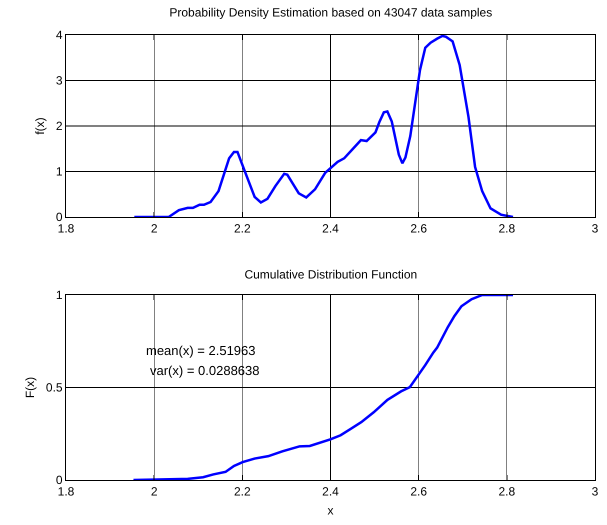 This screenshot has height=525, width=607. What do you see at coordinates (40, 126) in the screenshot?
I see `y-axis-title: f(x)` at bounding box center [40, 126].